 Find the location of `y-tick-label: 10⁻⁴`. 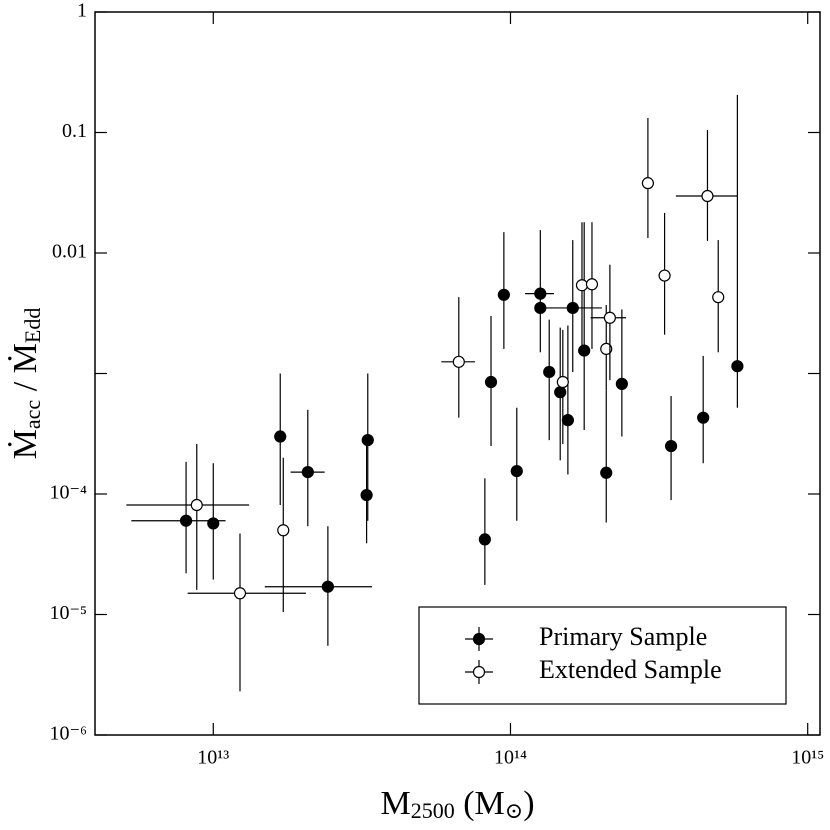

y-tick-label: 10⁻⁴ is located at coordinates (68, 493).